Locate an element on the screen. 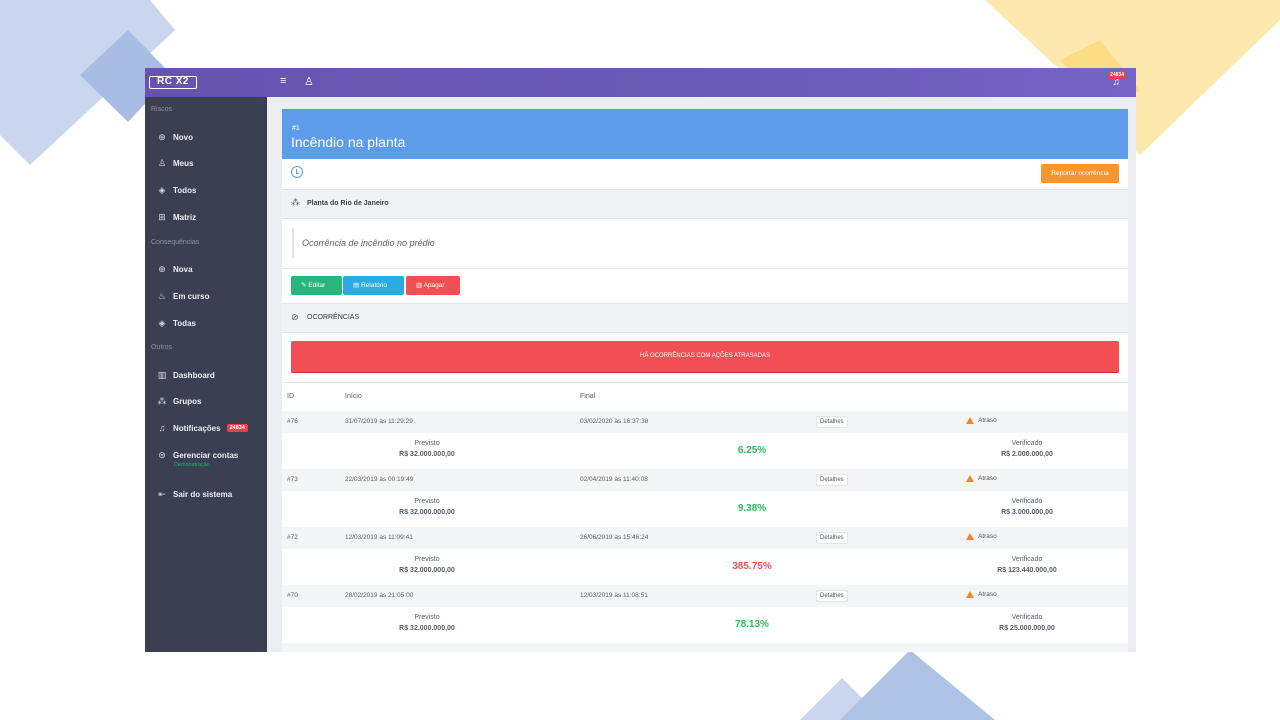 Image resolution: width=1280 pixels, height=720 pixels. sidebar-item-matriz: ⊞ Matriz is located at coordinates (176, 217).